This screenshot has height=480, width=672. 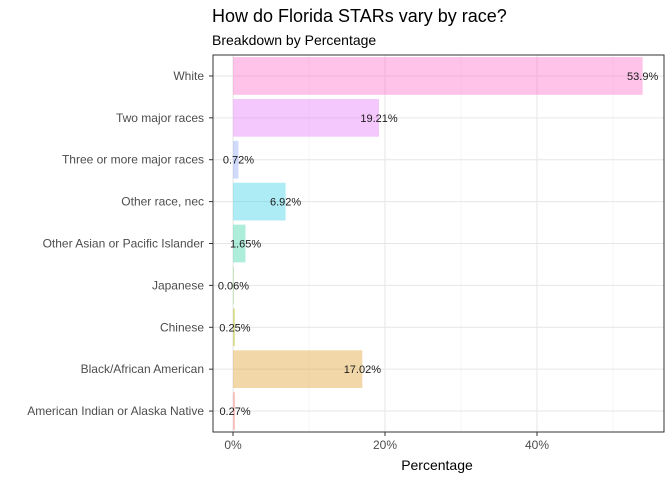 What do you see at coordinates (385, 445) in the screenshot?
I see `x-tick-label: 20%` at bounding box center [385, 445].